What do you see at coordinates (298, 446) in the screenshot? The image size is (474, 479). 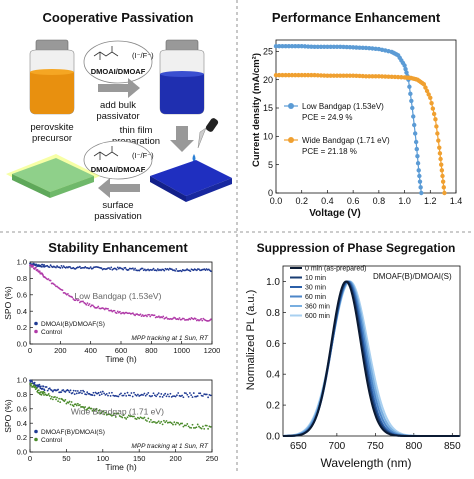 I see `x-tick-label: 650` at bounding box center [298, 446].